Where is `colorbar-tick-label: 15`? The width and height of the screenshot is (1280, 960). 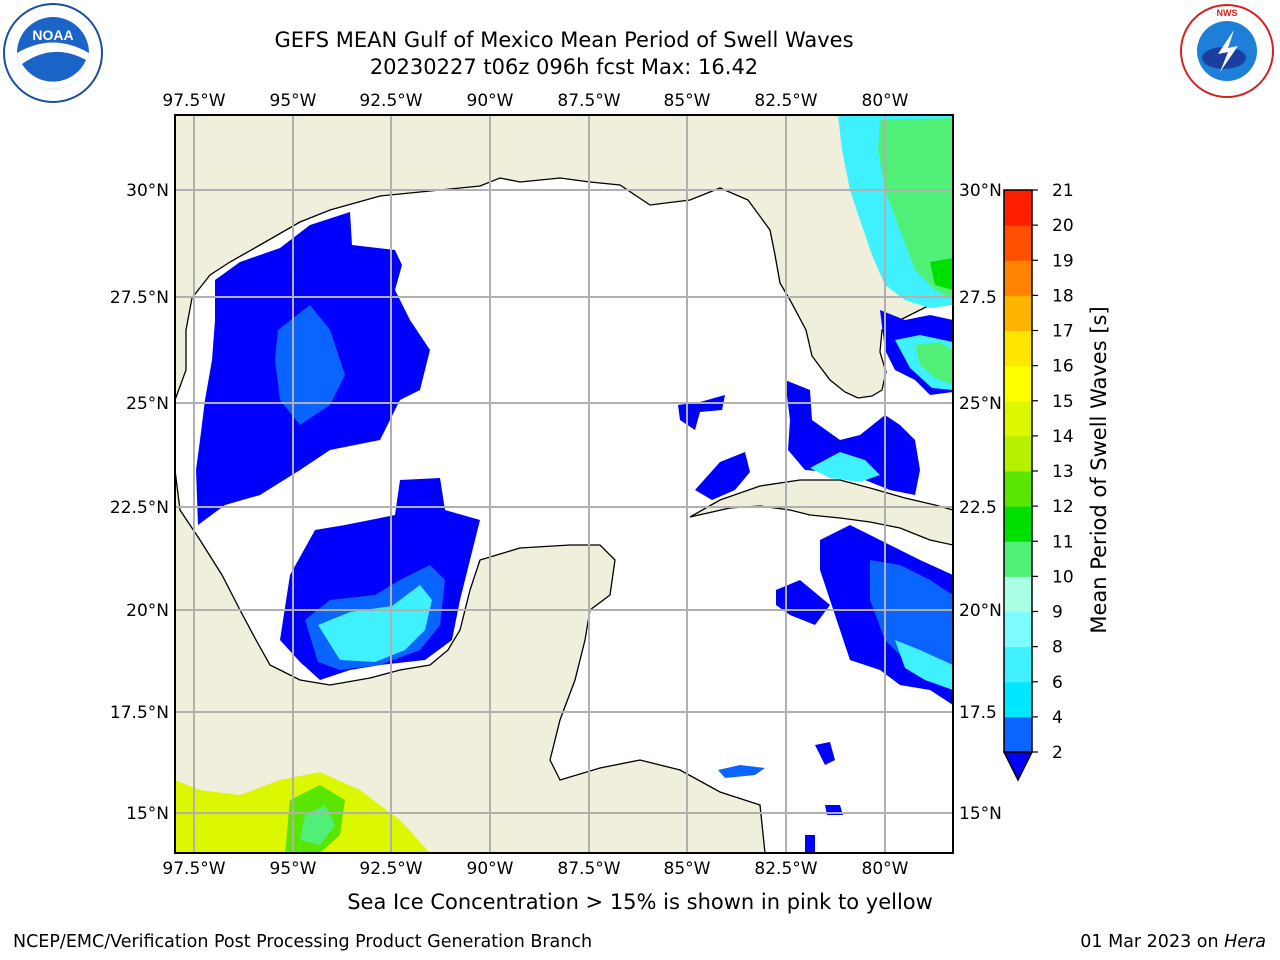 colorbar-tick-label: 15 is located at coordinates (1063, 402).